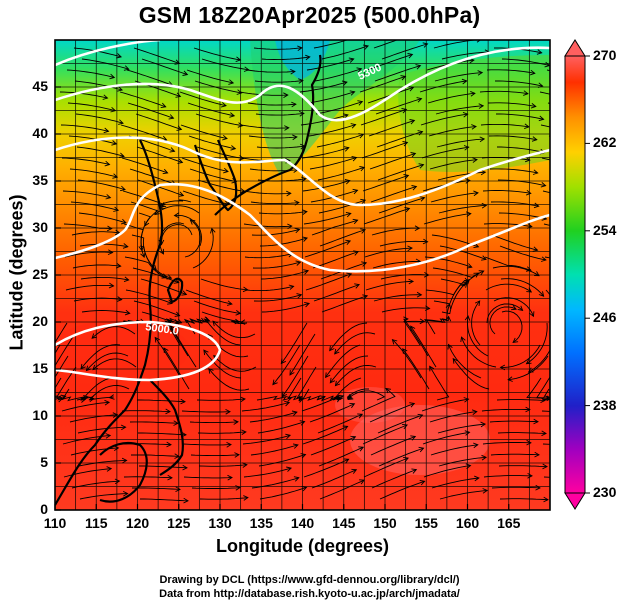  Describe the element at coordinates (605, 317) in the screenshot. I see `colorbar-tick-label: 246` at that location.